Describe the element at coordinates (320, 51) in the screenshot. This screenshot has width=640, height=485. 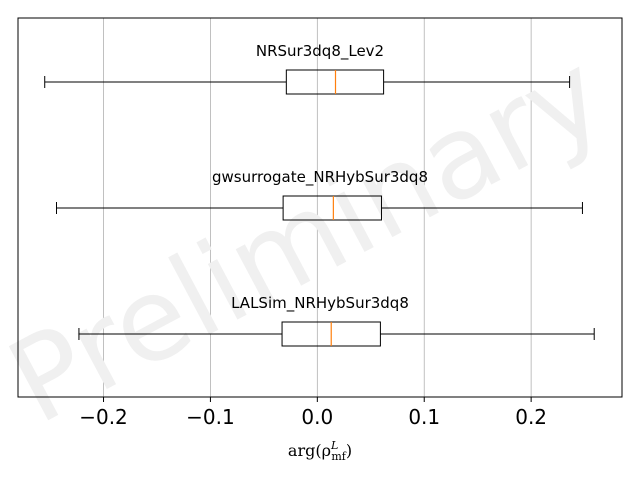
I see `series-label: NRSur3dq8_Lev2` at that location.